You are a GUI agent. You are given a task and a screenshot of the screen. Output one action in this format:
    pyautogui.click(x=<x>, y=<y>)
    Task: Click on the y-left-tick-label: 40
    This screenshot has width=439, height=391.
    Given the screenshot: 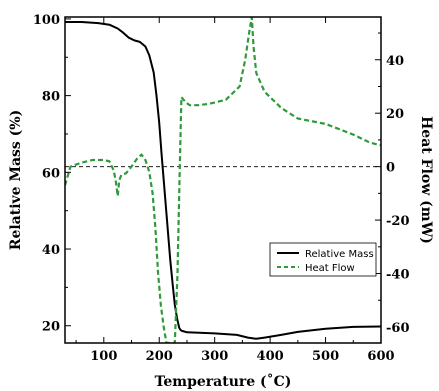 What is the action you would take?
    pyautogui.click(x=51, y=250)
    